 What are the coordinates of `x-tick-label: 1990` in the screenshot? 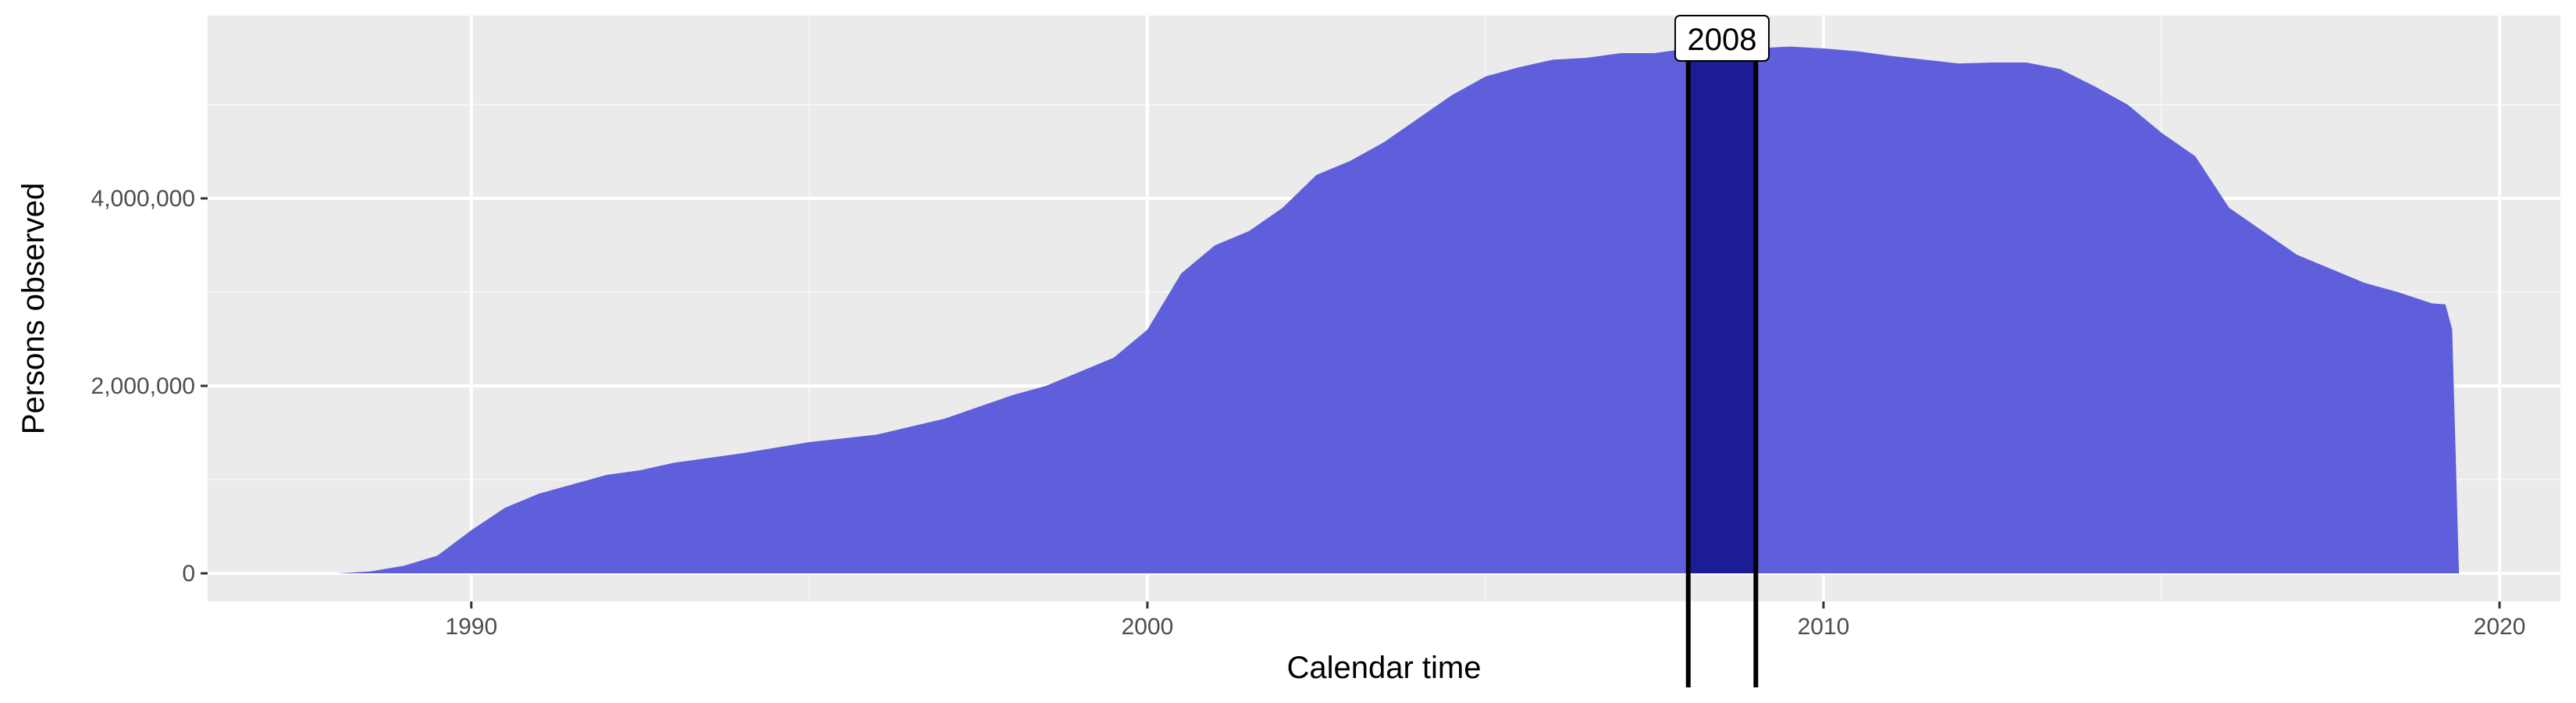 It's located at (471, 627).